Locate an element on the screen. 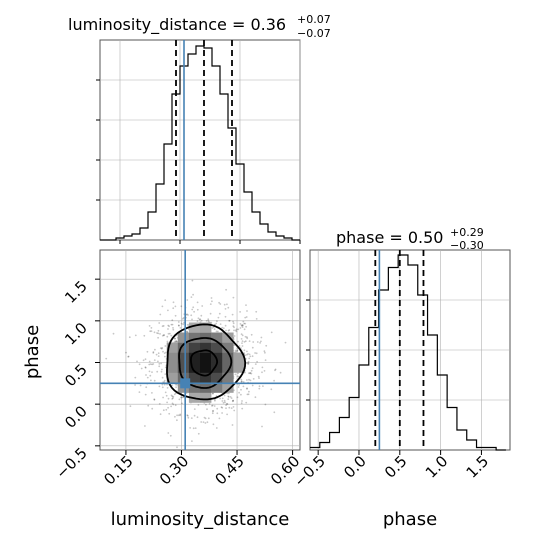 This screenshot has width=550, height=550. y-tick-label: 0.5 is located at coordinates (76, 376).